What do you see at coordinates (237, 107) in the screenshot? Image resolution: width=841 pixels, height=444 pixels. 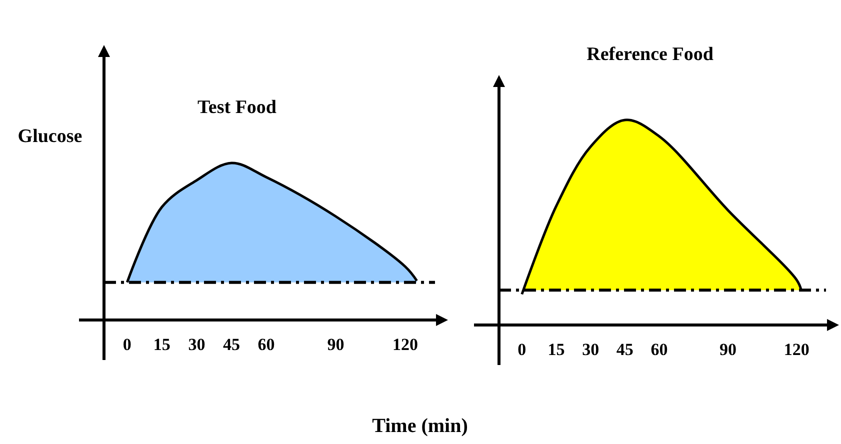 I see `chart-title: Test Food` at bounding box center [237, 107].